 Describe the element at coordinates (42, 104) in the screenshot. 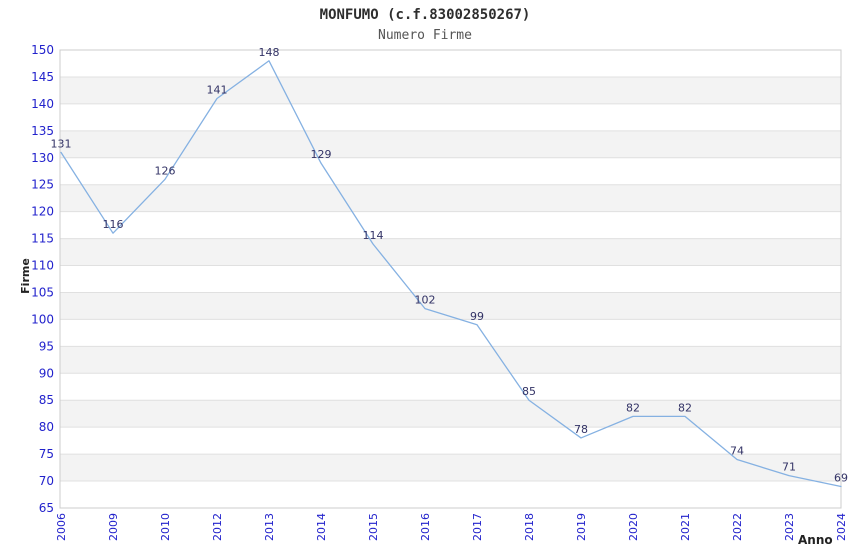

I see `y-tick-label: 140` at that location.